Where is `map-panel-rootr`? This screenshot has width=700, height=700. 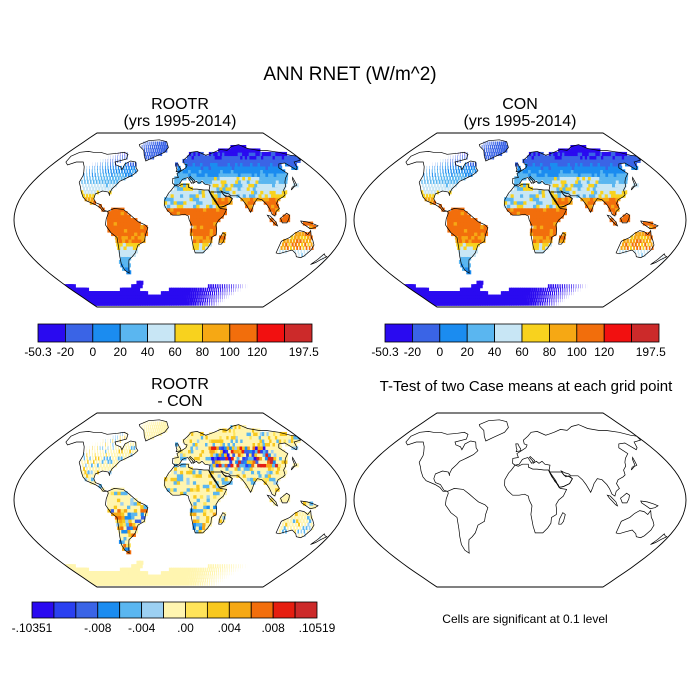 map-panel-rootr is located at coordinates (180, 220).